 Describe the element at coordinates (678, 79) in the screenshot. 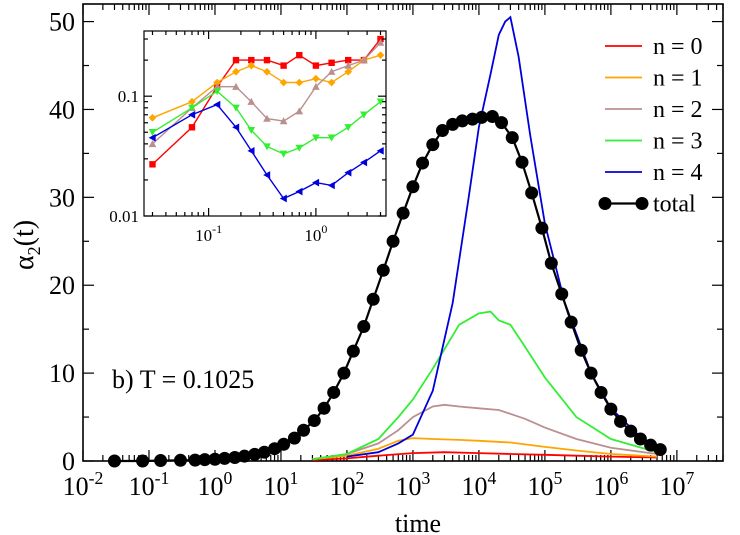

I see `legend-label-n-1: n = 1` at that location.